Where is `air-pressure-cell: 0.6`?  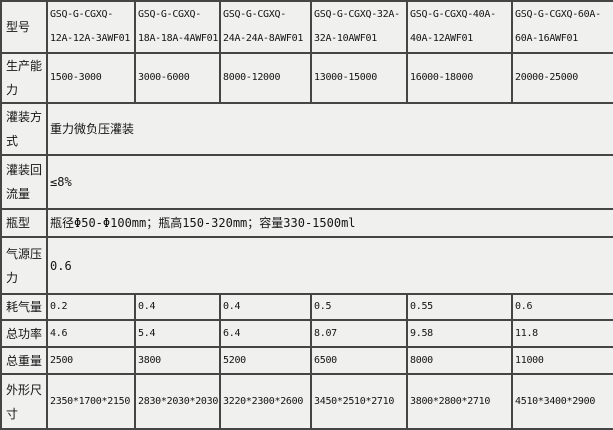
air-pressure-cell: 0.6 is located at coordinates (329, 265).